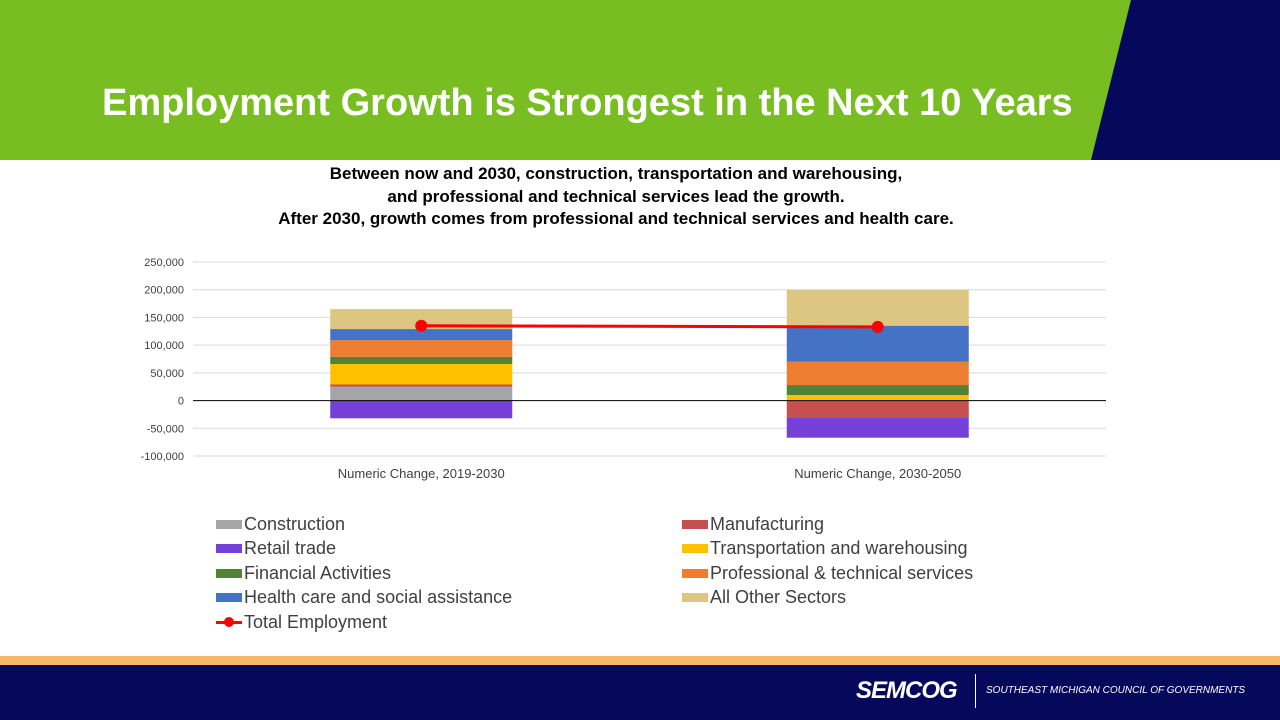 The width and height of the screenshot is (1280, 720). I want to click on total-employment-line, so click(649, 326).